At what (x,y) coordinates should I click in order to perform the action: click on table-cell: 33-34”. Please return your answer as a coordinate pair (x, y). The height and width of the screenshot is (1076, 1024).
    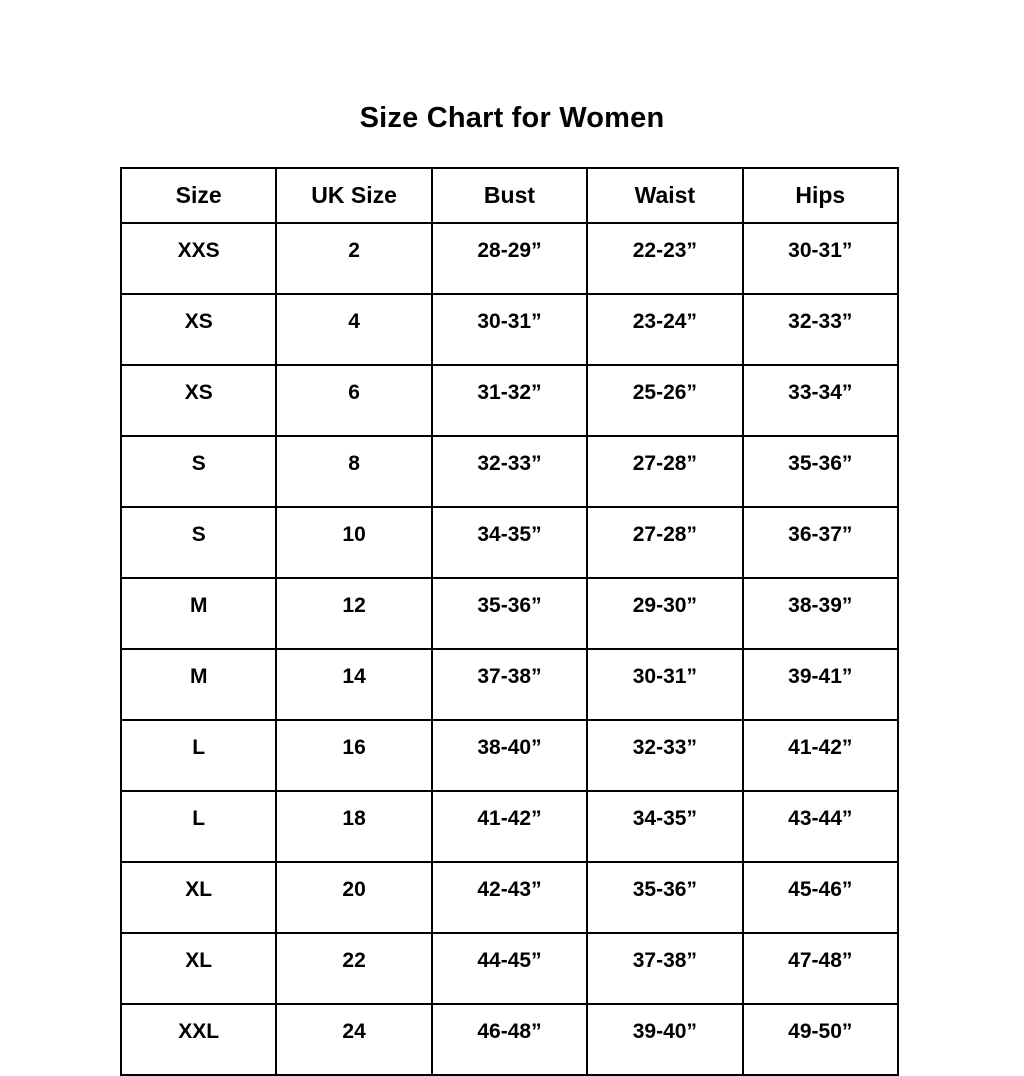
    Looking at the image, I should click on (820, 400).